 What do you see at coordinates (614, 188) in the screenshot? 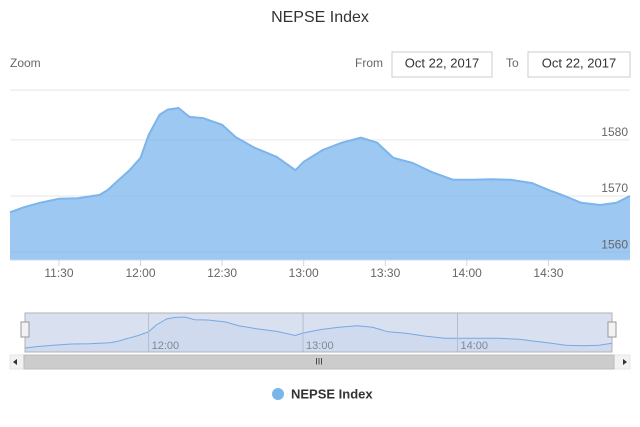
I see `y-tick-label: 1570` at bounding box center [614, 188].